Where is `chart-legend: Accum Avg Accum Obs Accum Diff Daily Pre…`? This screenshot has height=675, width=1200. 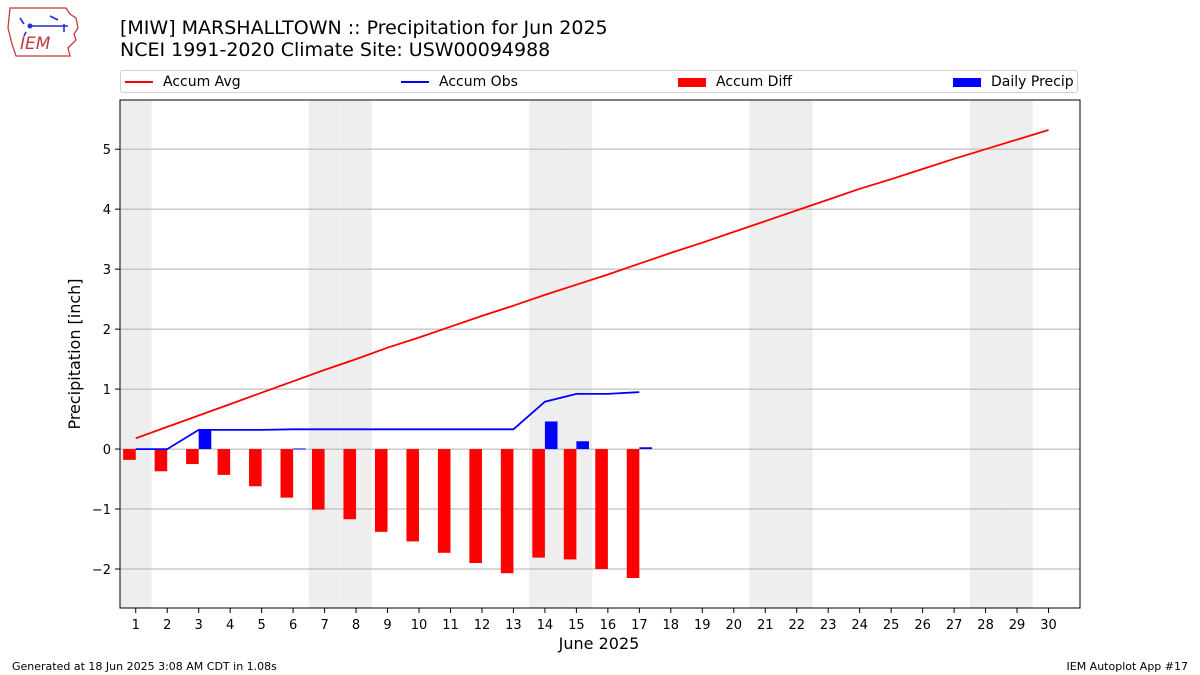 chart-legend: Accum Avg Accum Obs Accum Diff Daily Pre… is located at coordinates (599, 81).